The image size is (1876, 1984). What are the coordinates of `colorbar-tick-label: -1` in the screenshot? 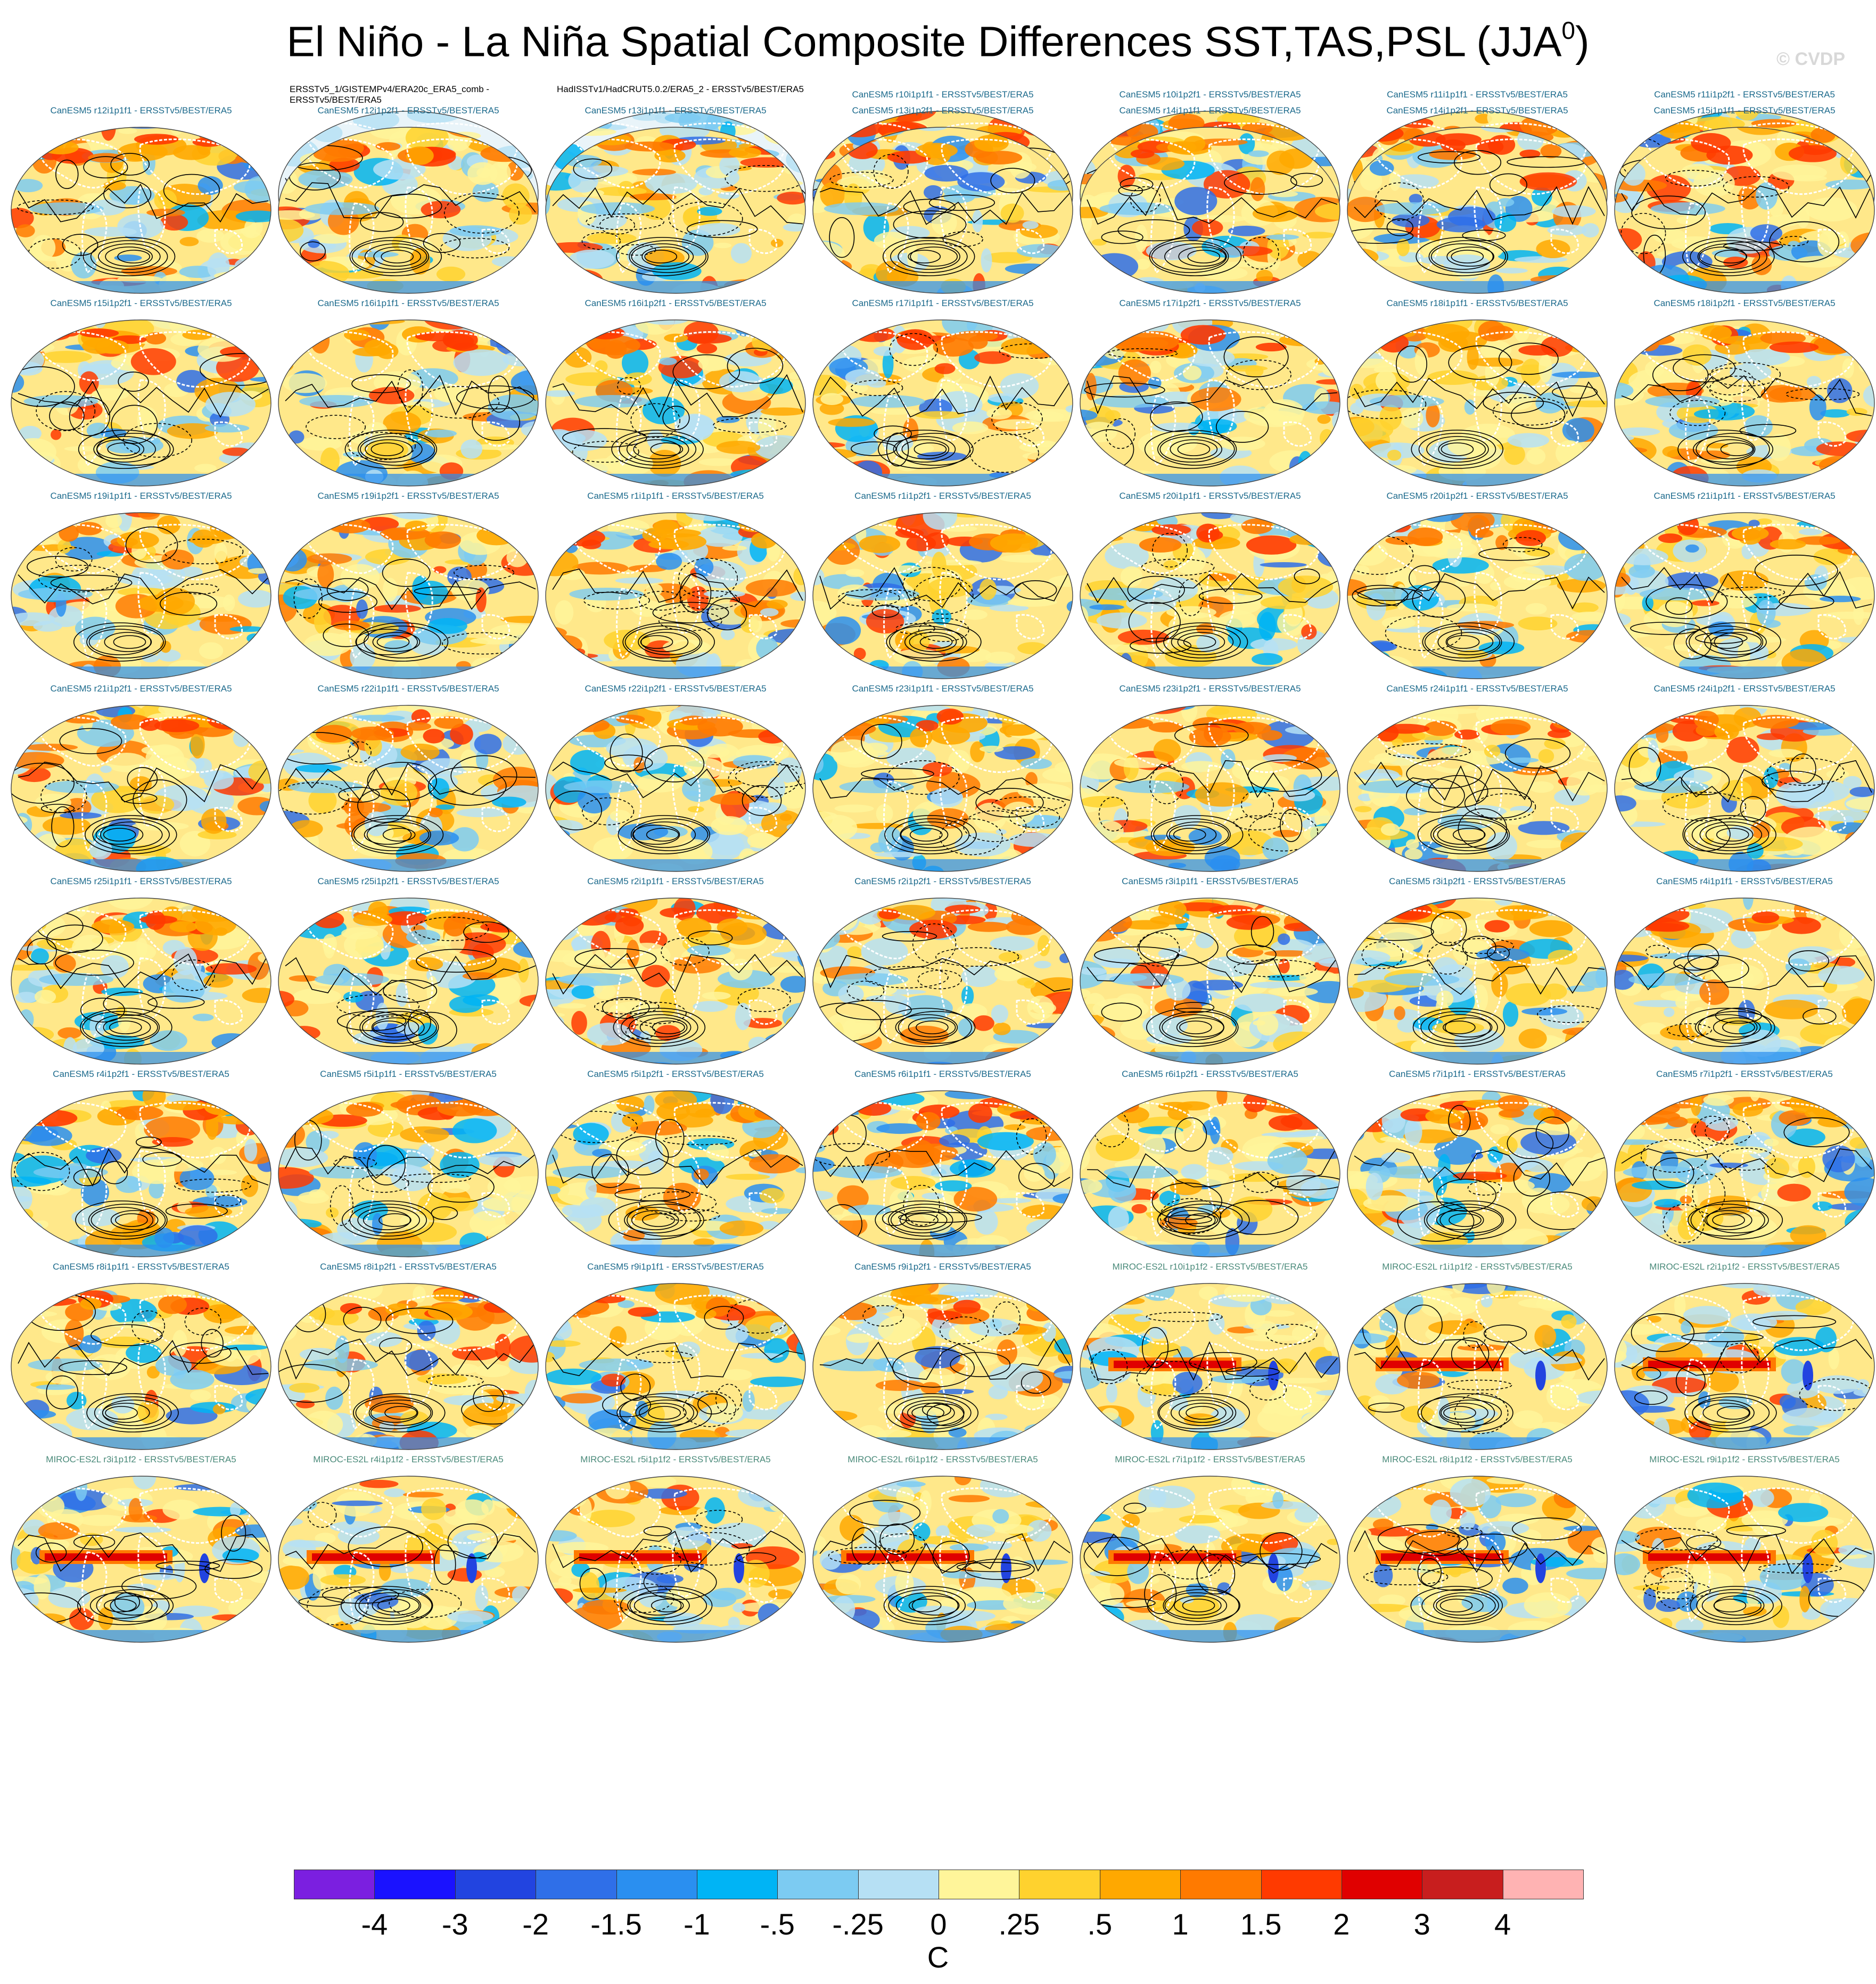 It's located at (696, 1924).